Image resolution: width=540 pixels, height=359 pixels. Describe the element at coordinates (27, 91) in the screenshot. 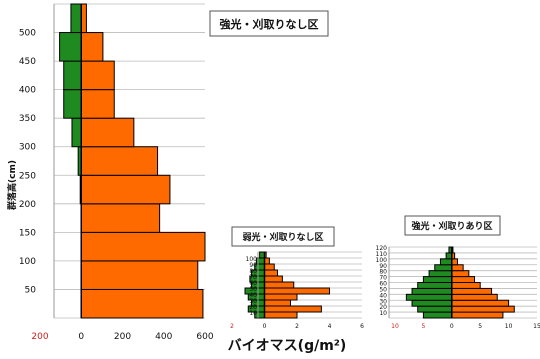

I see `y-tick-label: 400` at that location.